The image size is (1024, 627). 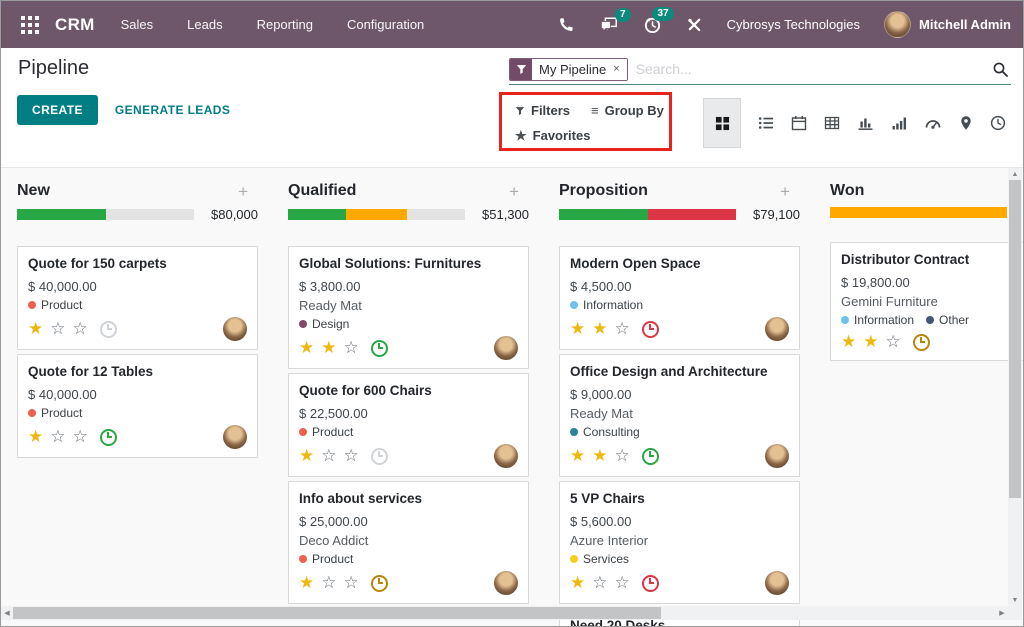 What do you see at coordinates (333, 521) in the screenshot?
I see `lead-revenue: $ 25,000.00` at bounding box center [333, 521].